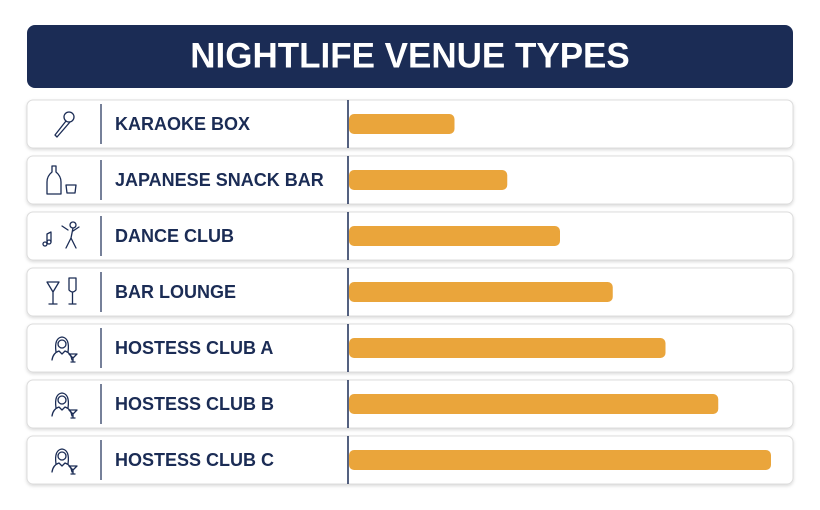  I want to click on category-label: HOSTESS CLUB B, so click(194, 404).